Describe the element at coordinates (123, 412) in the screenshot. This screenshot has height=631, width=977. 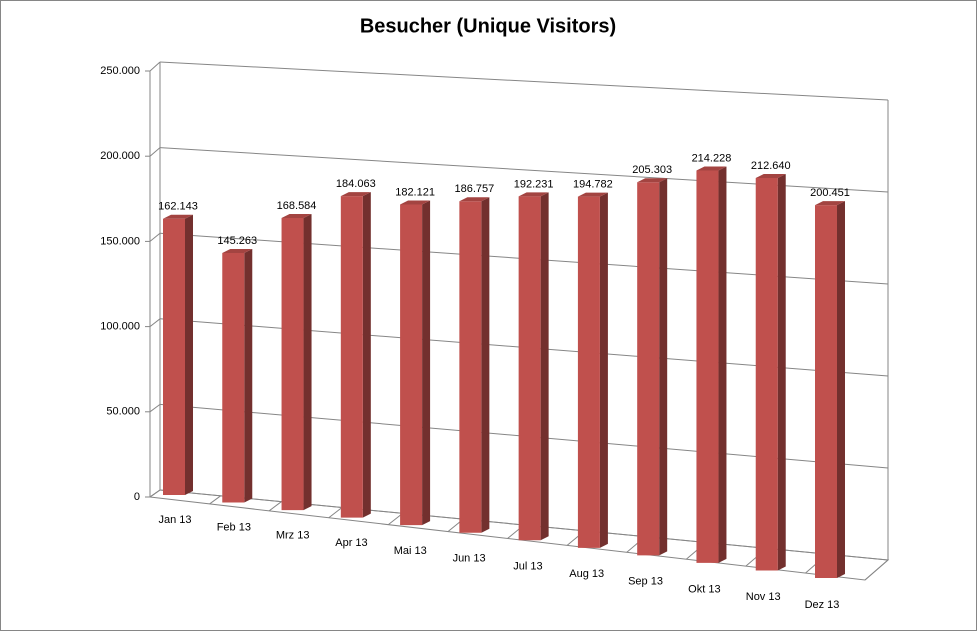
I see `y-tick-label: 50.000` at that location.